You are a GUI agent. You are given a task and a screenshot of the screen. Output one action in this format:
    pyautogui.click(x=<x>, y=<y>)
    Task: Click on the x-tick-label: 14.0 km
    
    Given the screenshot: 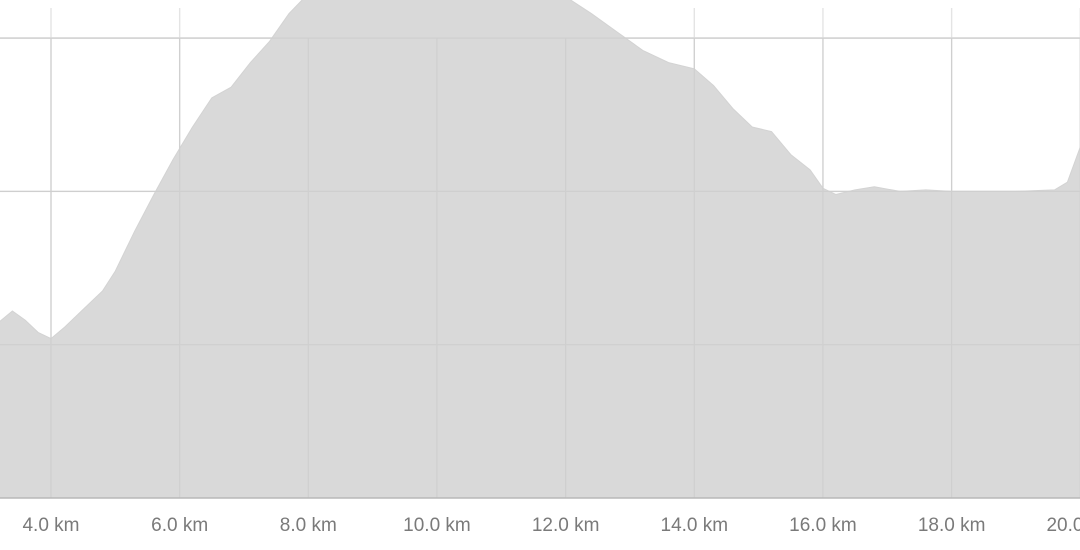 What is the action you would take?
    pyautogui.click(x=695, y=525)
    